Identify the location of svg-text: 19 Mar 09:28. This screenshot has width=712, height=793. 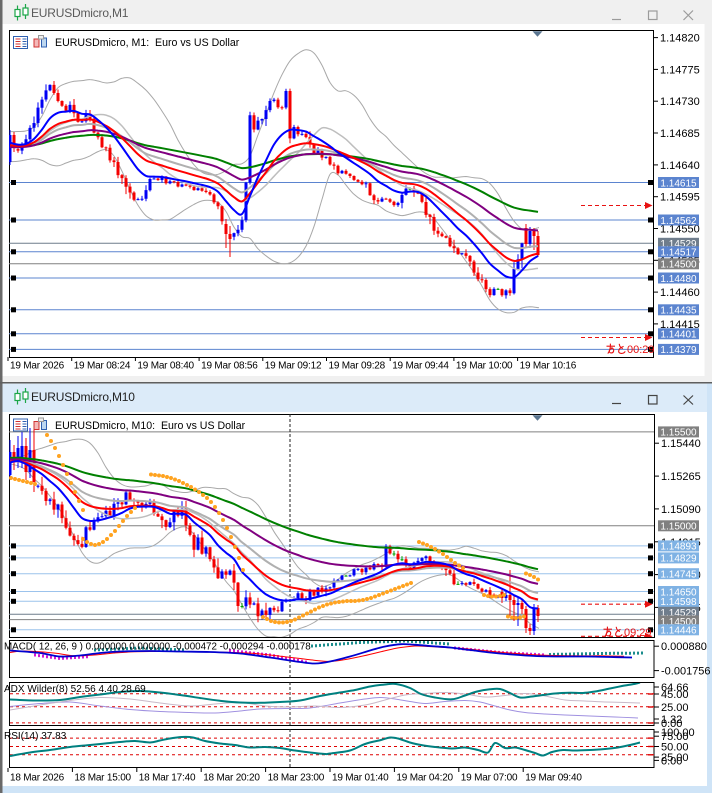
(357, 366).